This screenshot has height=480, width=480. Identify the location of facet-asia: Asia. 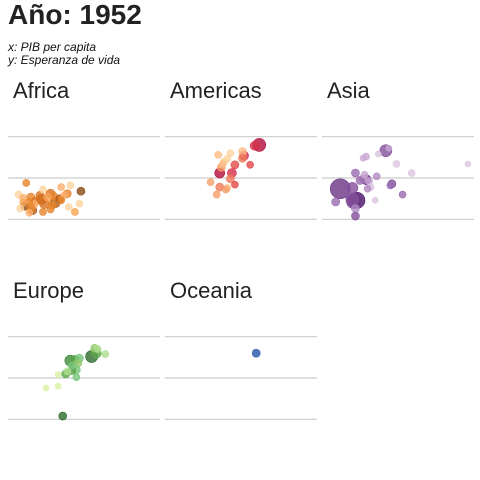
(398, 149).